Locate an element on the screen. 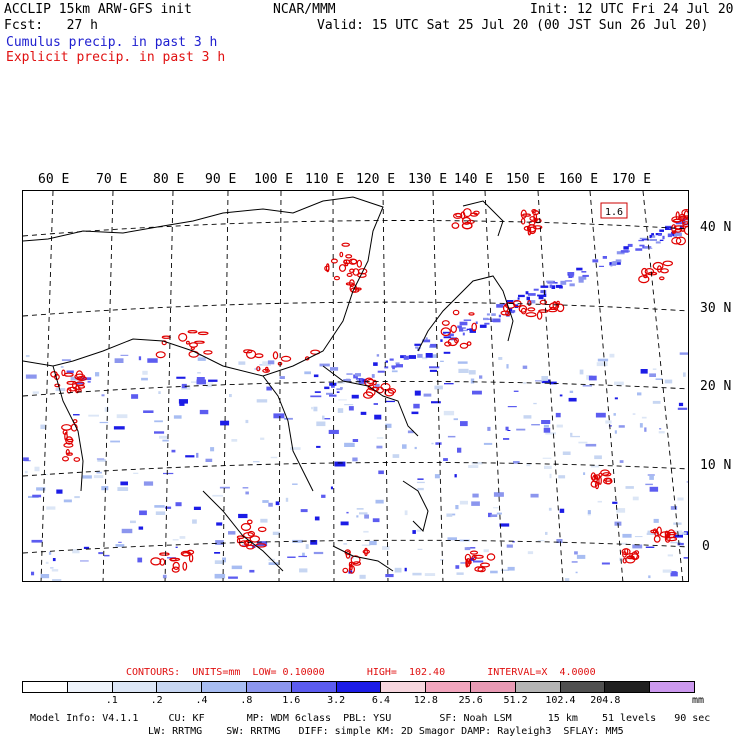 The image size is (740, 740). init-time: Init: 12 UTC Fri 24 Jul 20 is located at coordinates (632, 9).